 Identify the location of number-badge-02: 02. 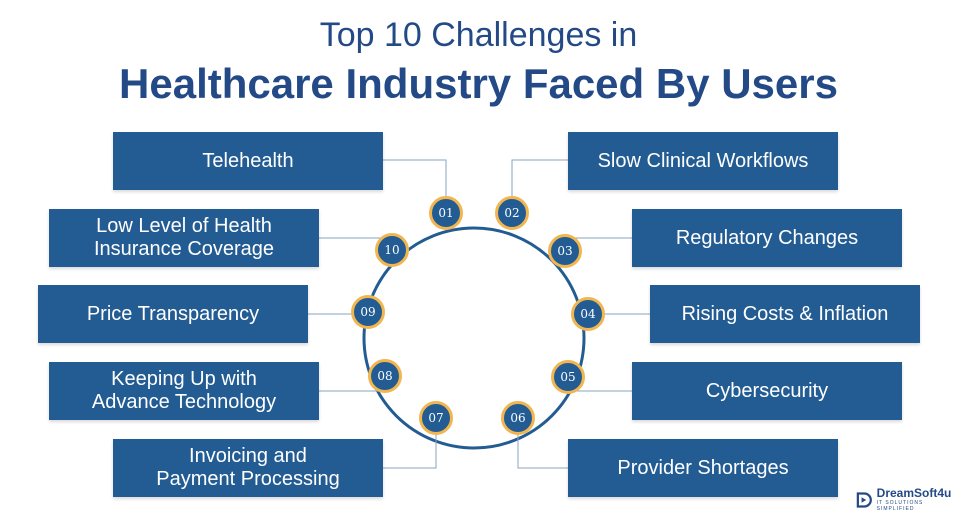
(512, 213).